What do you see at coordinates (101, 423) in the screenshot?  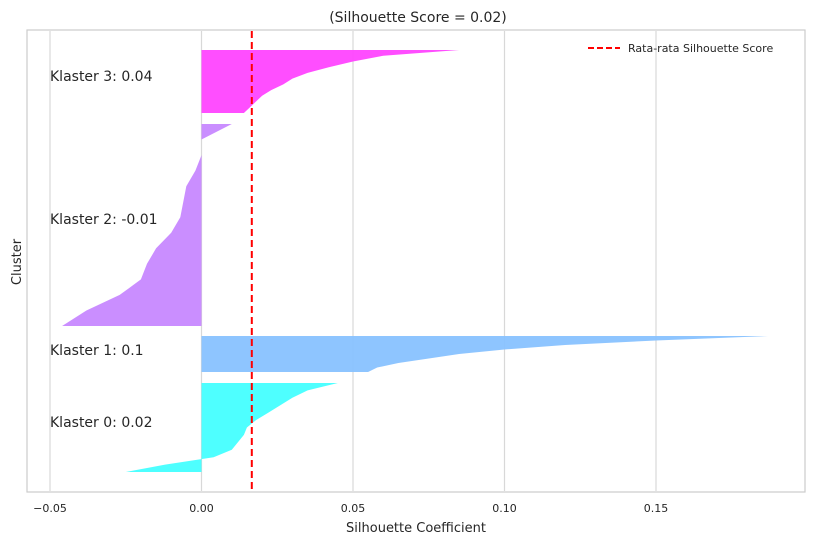 I see `cluster-label: Klaster 0: 0.02` at bounding box center [101, 423].